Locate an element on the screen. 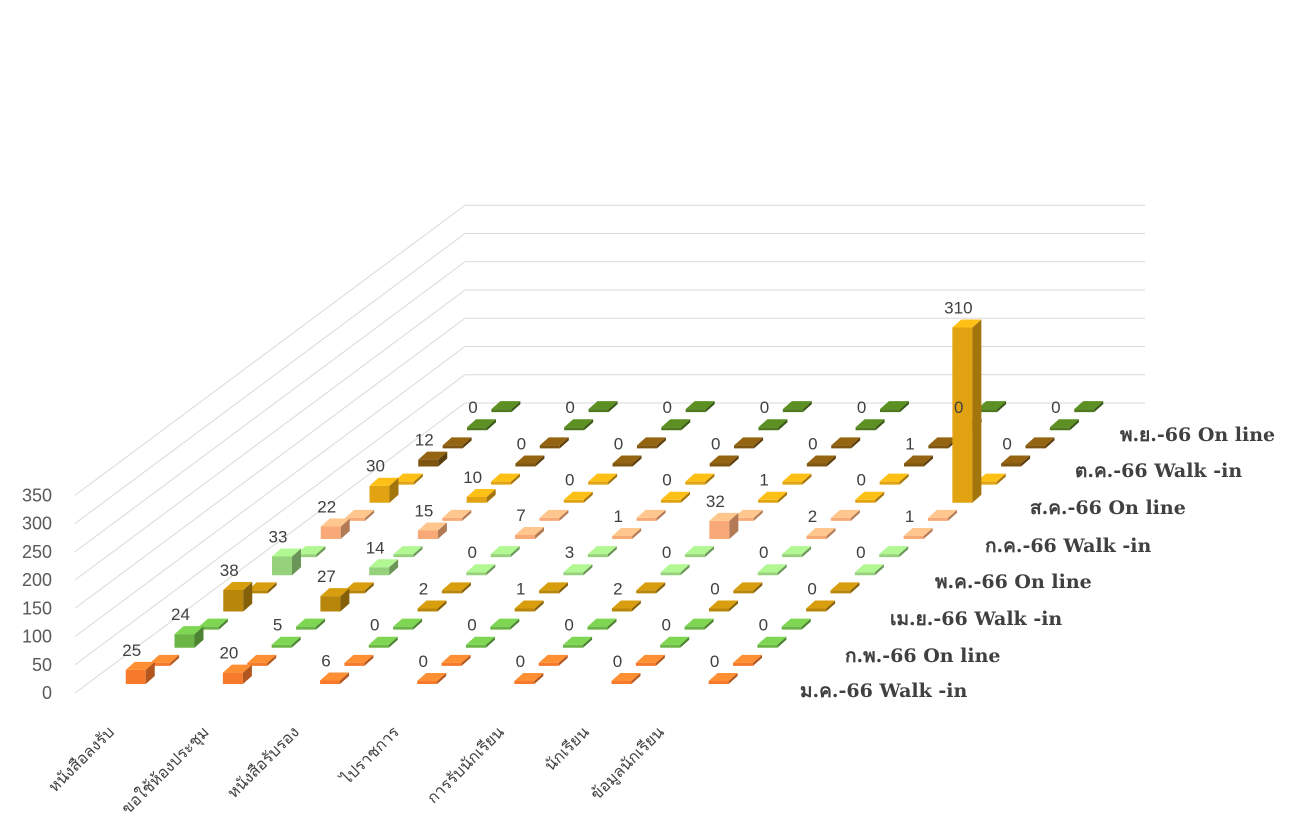 The width and height of the screenshot is (1299, 840). series-label: พ.ค.-66 On line is located at coordinates (1013, 582).